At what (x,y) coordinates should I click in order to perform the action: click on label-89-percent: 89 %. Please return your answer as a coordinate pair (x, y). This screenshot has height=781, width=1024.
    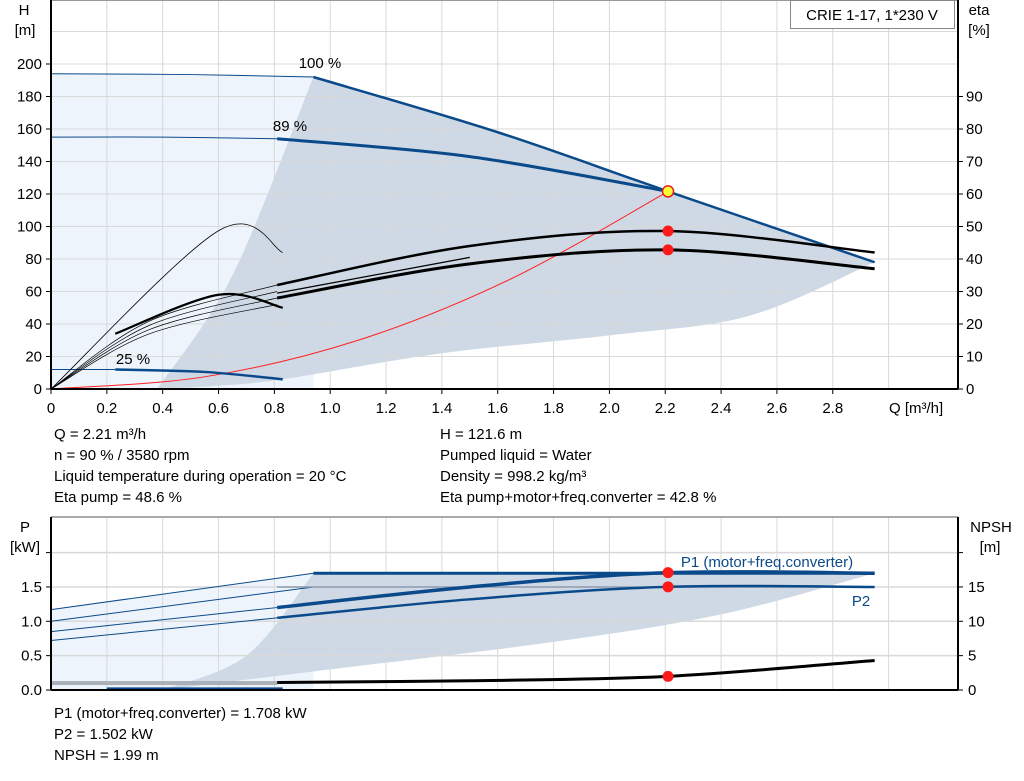
    Looking at the image, I should click on (290, 126).